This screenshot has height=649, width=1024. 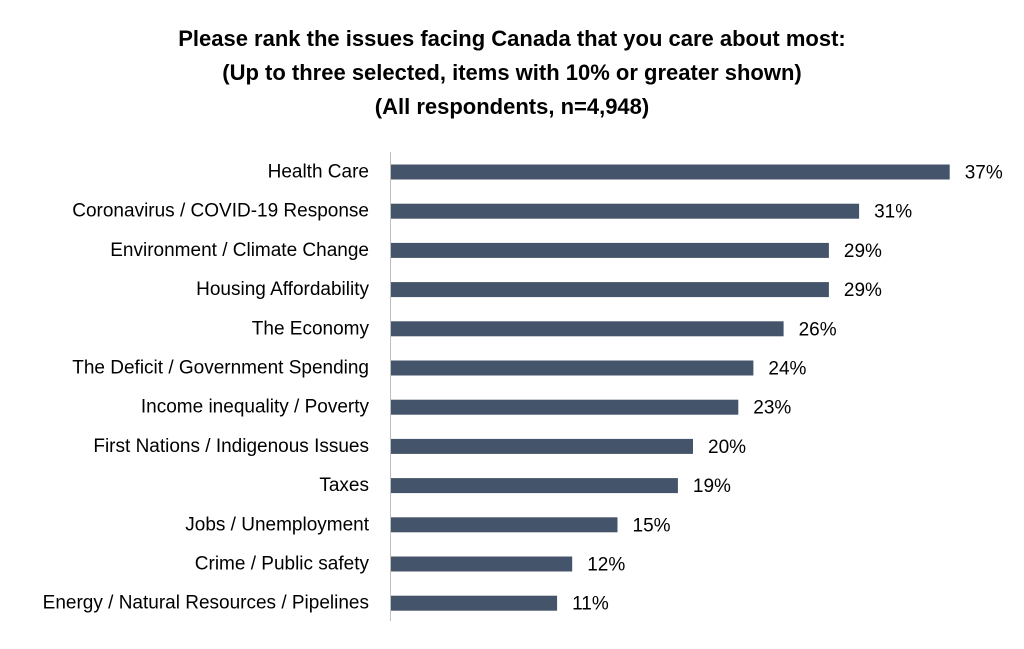 What do you see at coordinates (239, 250) in the screenshot?
I see `category-label: Environment / Climate Change` at bounding box center [239, 250].